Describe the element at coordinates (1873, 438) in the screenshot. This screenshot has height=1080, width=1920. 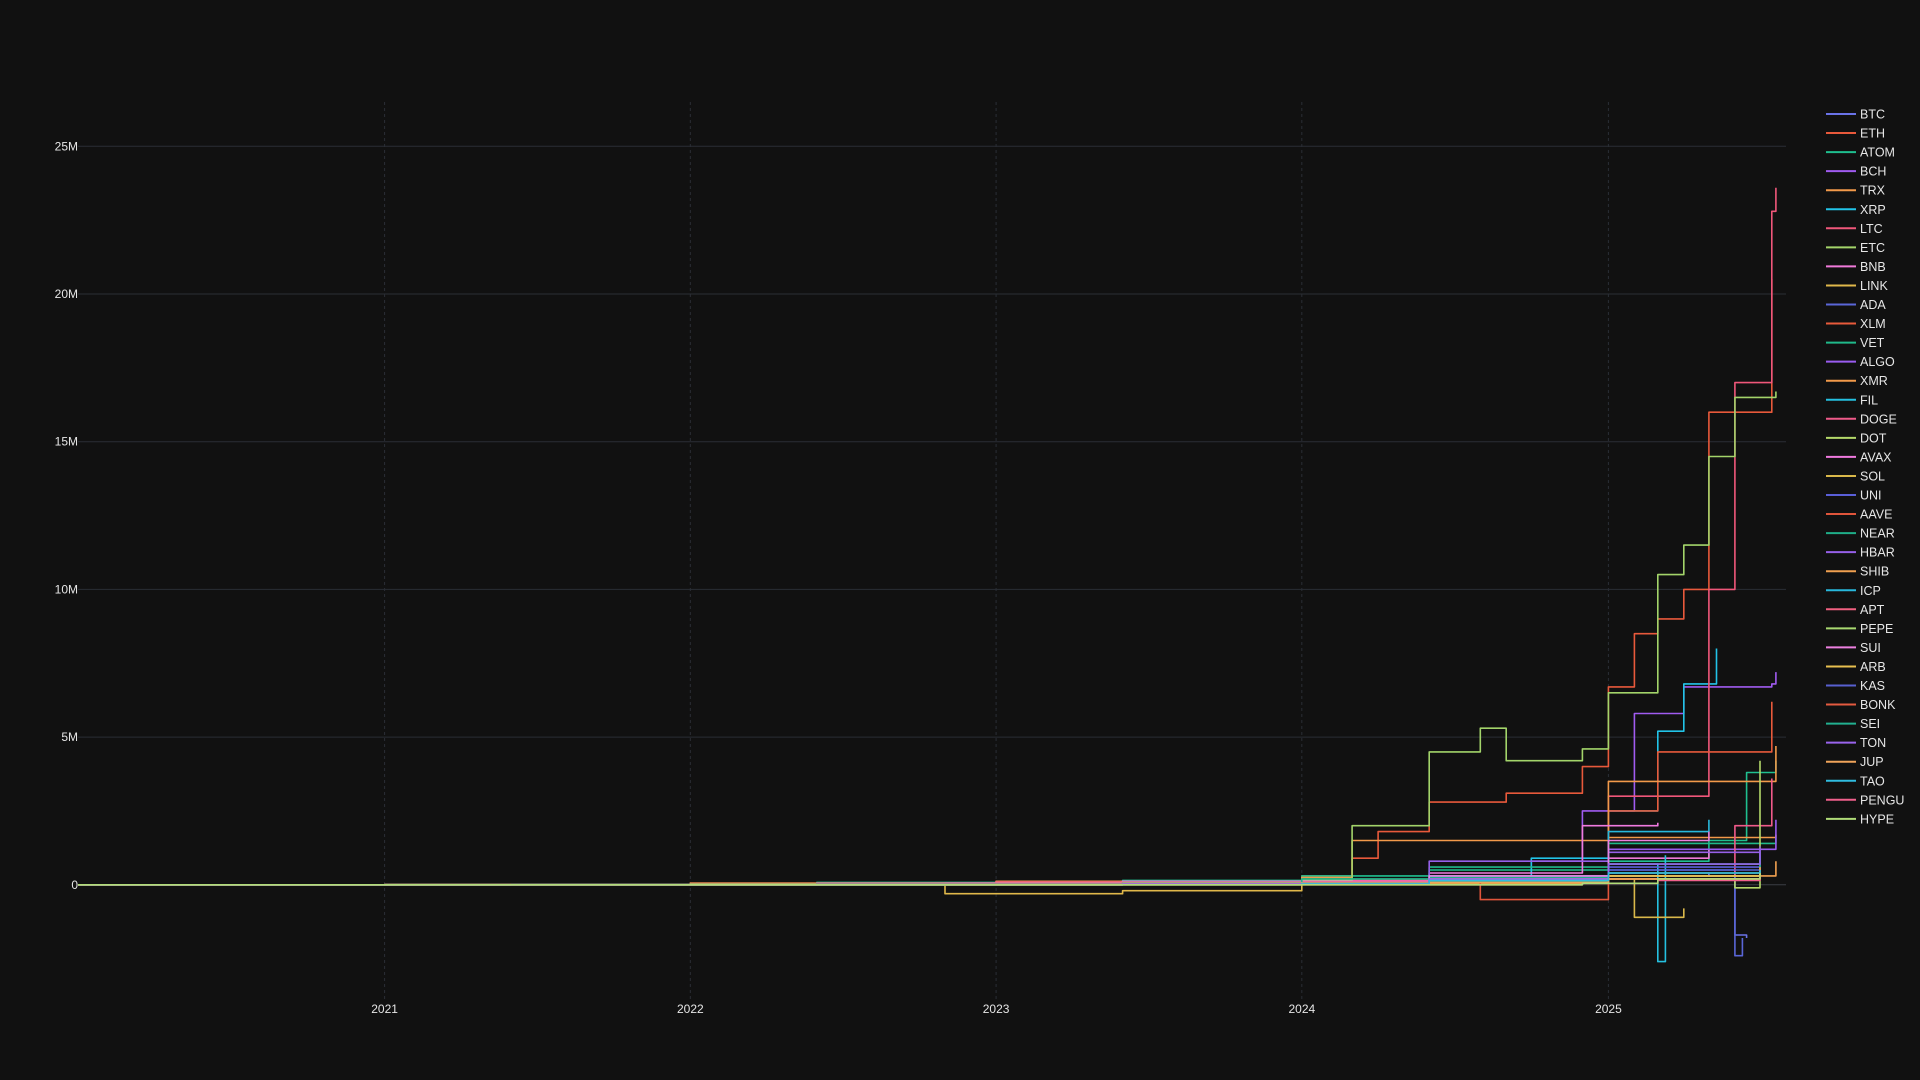
I see `legend-label: DOT` at that location.